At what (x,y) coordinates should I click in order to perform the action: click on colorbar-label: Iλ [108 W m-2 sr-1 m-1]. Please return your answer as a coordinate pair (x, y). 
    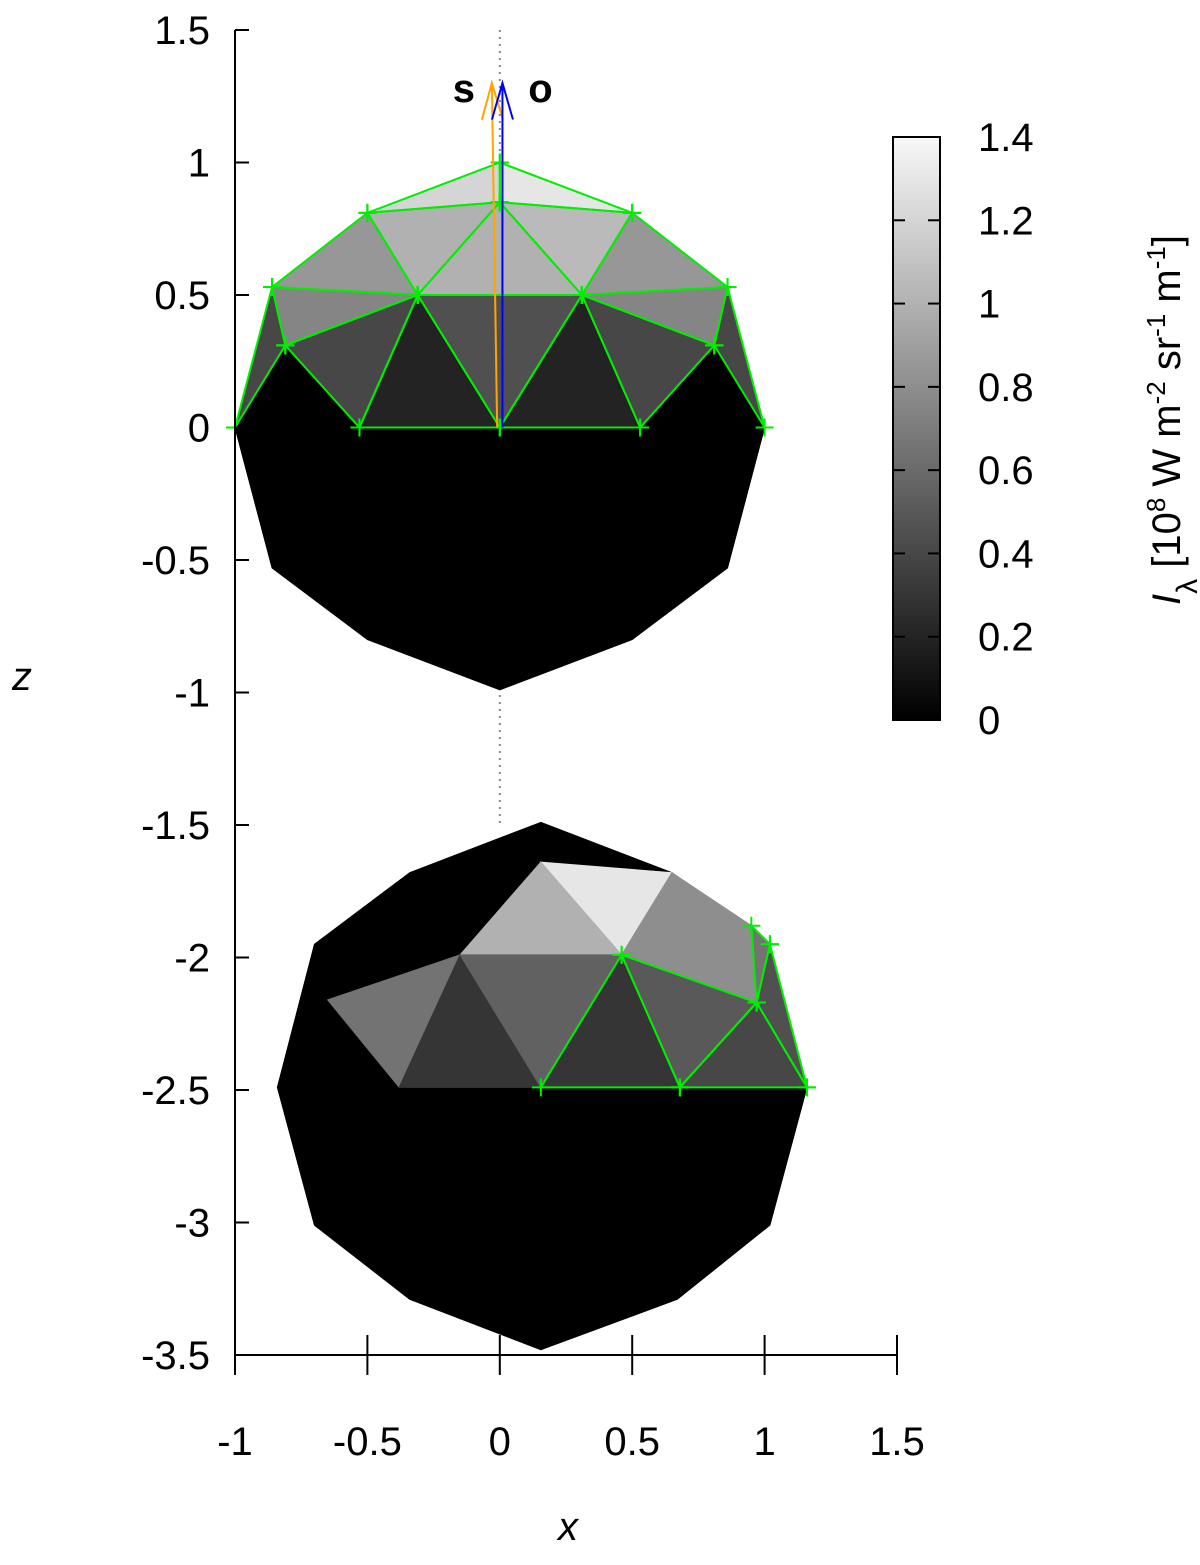
    Looking at the image, I should click on (1170, 420).